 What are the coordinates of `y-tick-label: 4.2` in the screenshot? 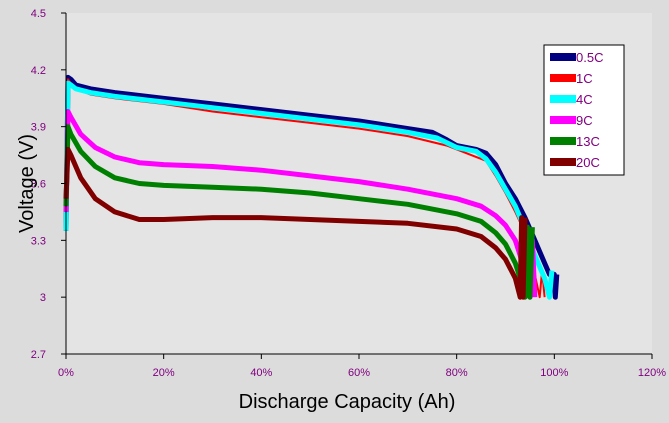 It's located at (38, 71).